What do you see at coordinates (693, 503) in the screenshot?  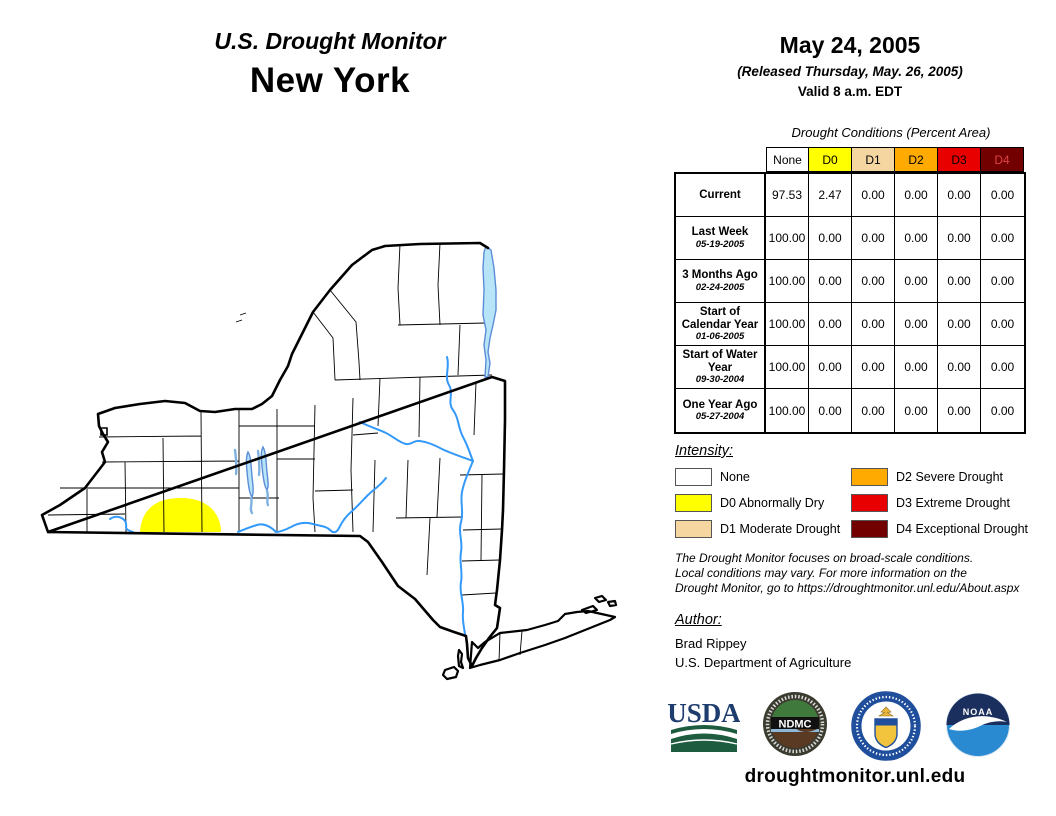 I see `d0-swatch` at bounding box center [693, 503].